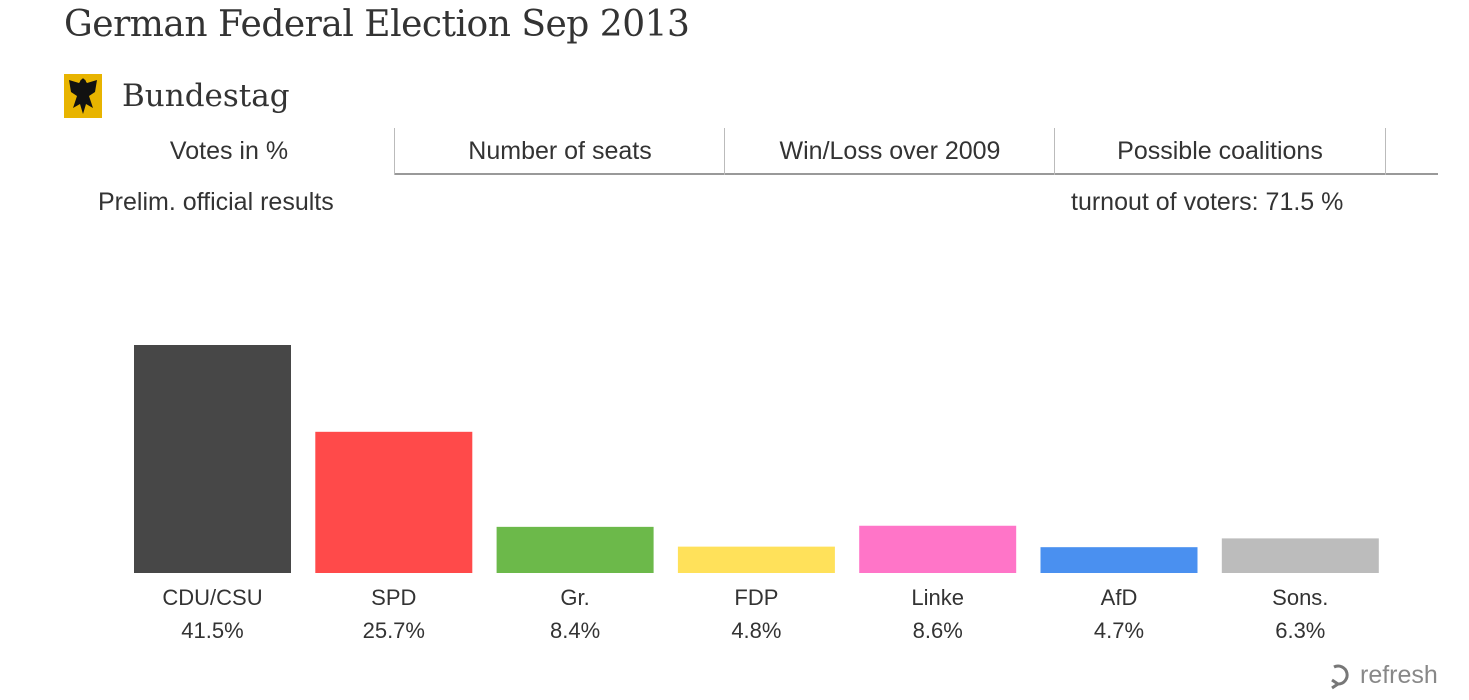  What do you see at coordinates (394, 502) in the screenshot?
I see `bar-spd` at bounding box center [394, 502].